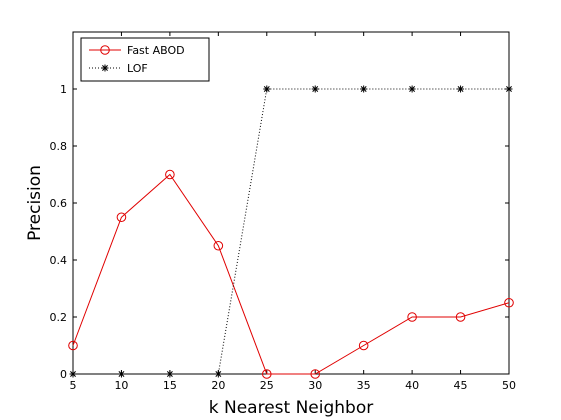 This screenshot has width=561, height=420. I want to click on x-tick-label: 45, so click(461, 385).